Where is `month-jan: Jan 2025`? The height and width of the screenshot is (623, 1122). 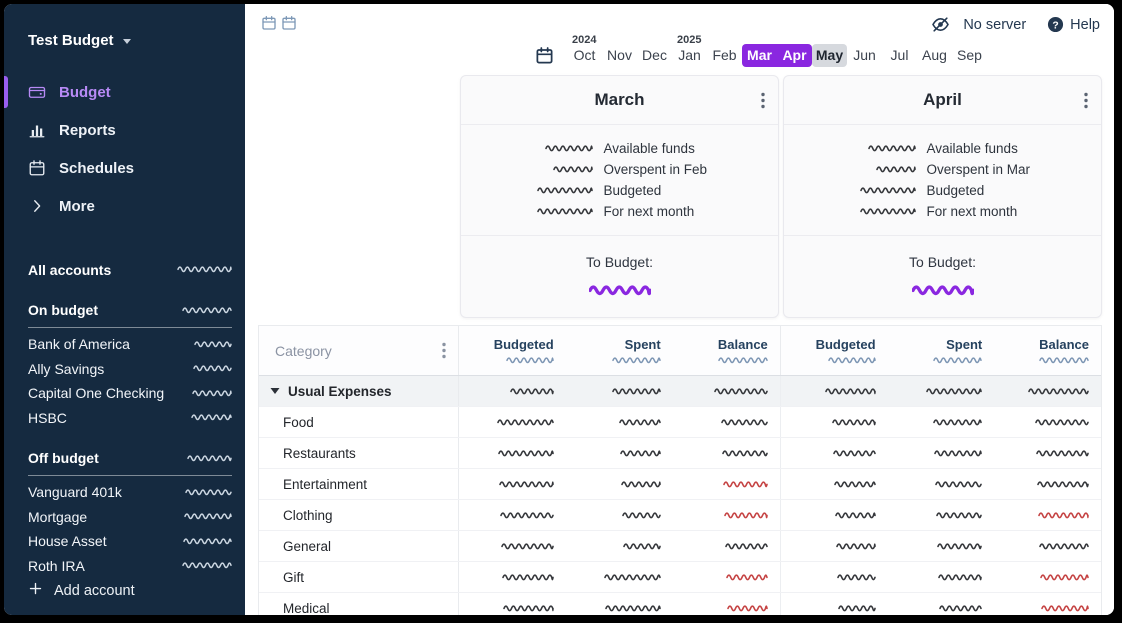
month-jan: Jan 2025 is located at coordinates (689, 50).